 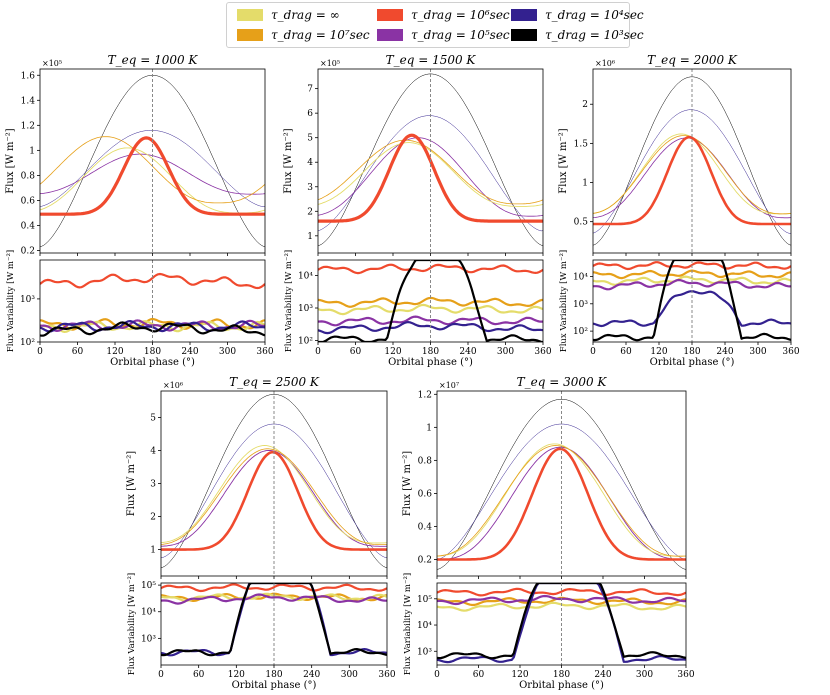 What do you see at coordinates (692, 60) in the screenshot?
I see `chart-title: T_eq = 2000 K` at bounding box center [692, 60].